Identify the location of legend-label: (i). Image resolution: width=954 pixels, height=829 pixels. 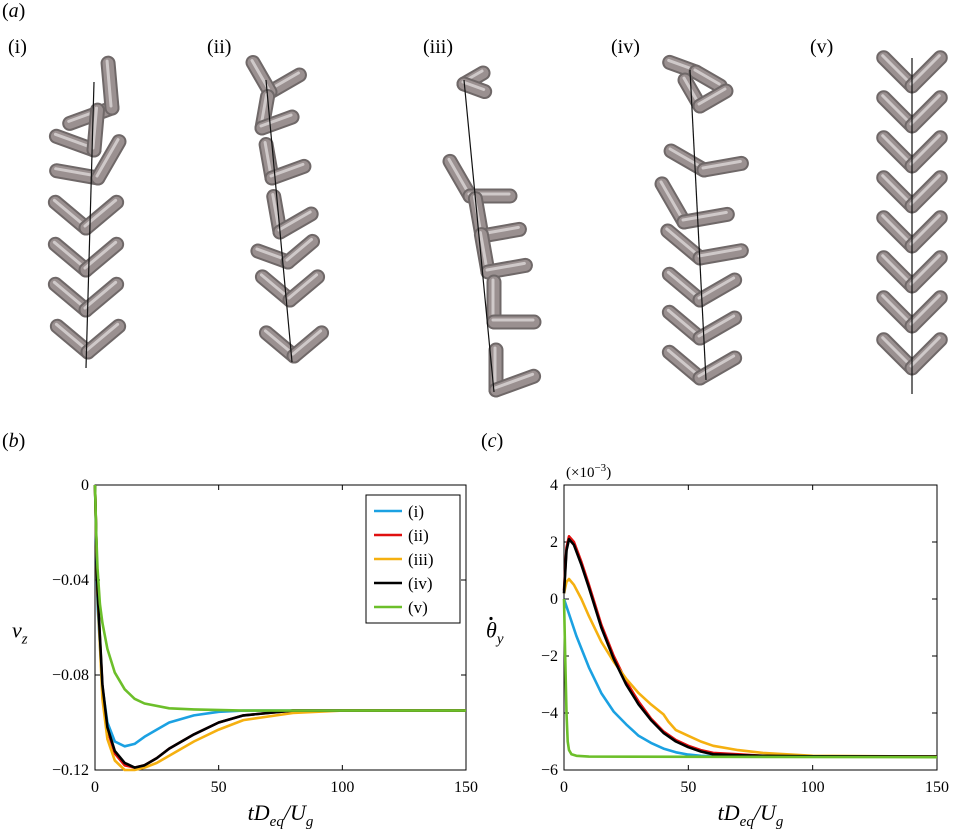
(416, 511).